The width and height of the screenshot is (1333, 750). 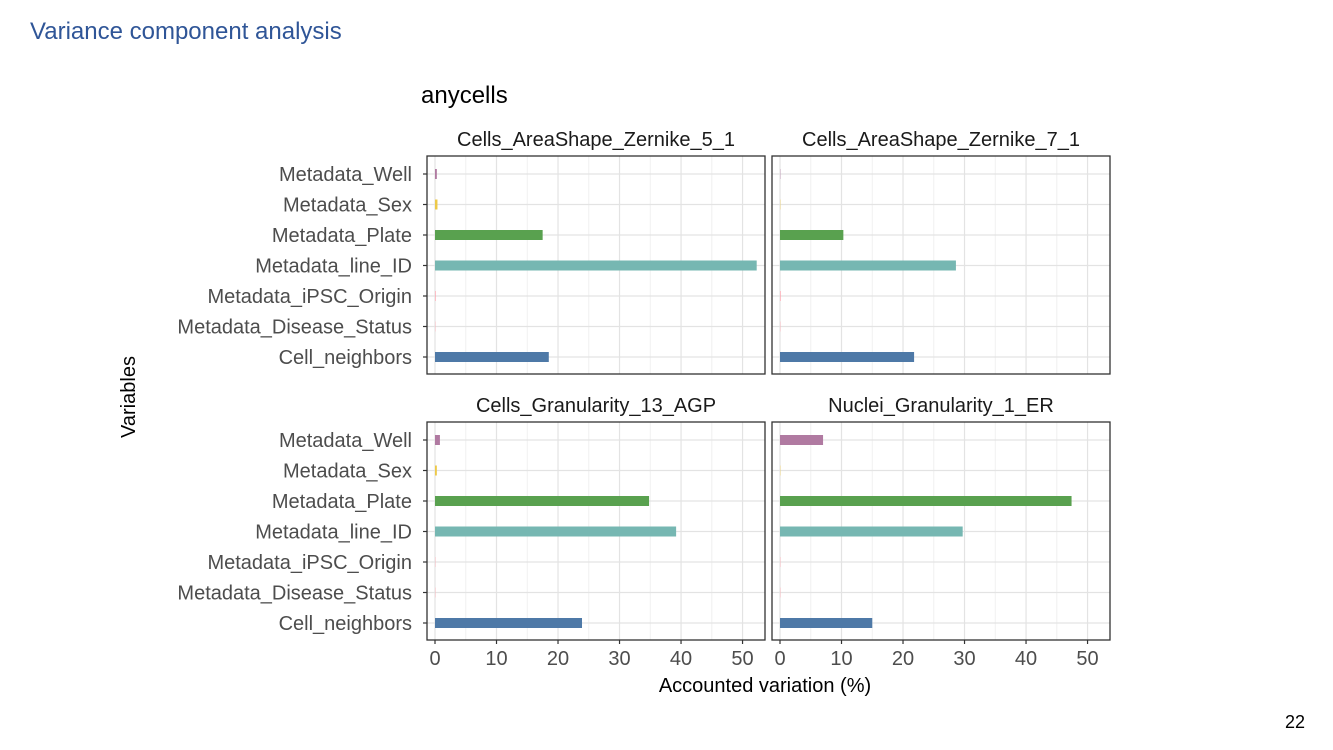 What do you see at coordinates (765, 686) in the screenshot?
I see `x-axis-title: Accounted variation (%)` at bounding box center [765, 686].